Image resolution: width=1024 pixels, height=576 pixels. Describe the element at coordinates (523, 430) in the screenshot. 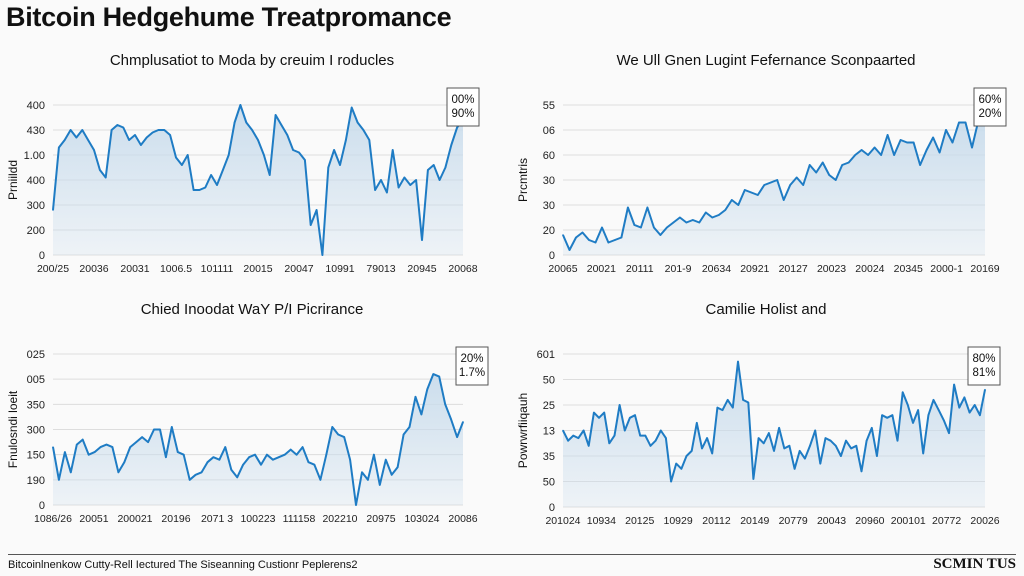

I see `y-axis-label: Powrwrfiiqauh` at that location.